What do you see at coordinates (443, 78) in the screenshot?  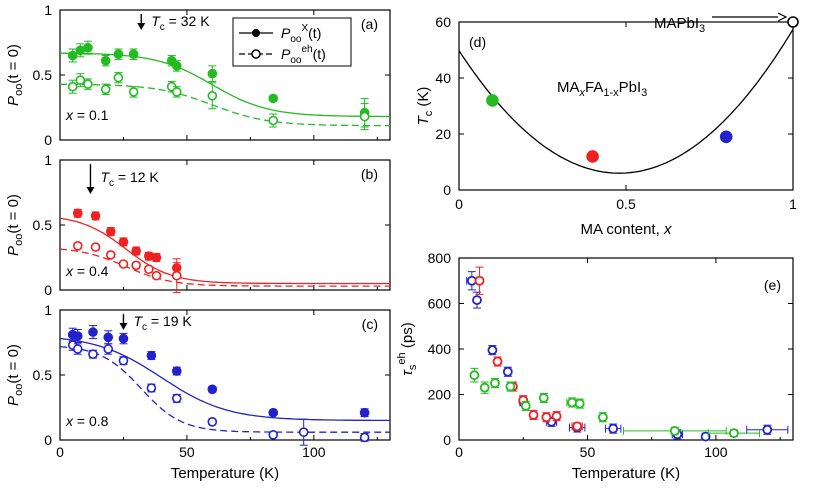 I see `y-tick-label: 40` at bounding box center [443, 78].